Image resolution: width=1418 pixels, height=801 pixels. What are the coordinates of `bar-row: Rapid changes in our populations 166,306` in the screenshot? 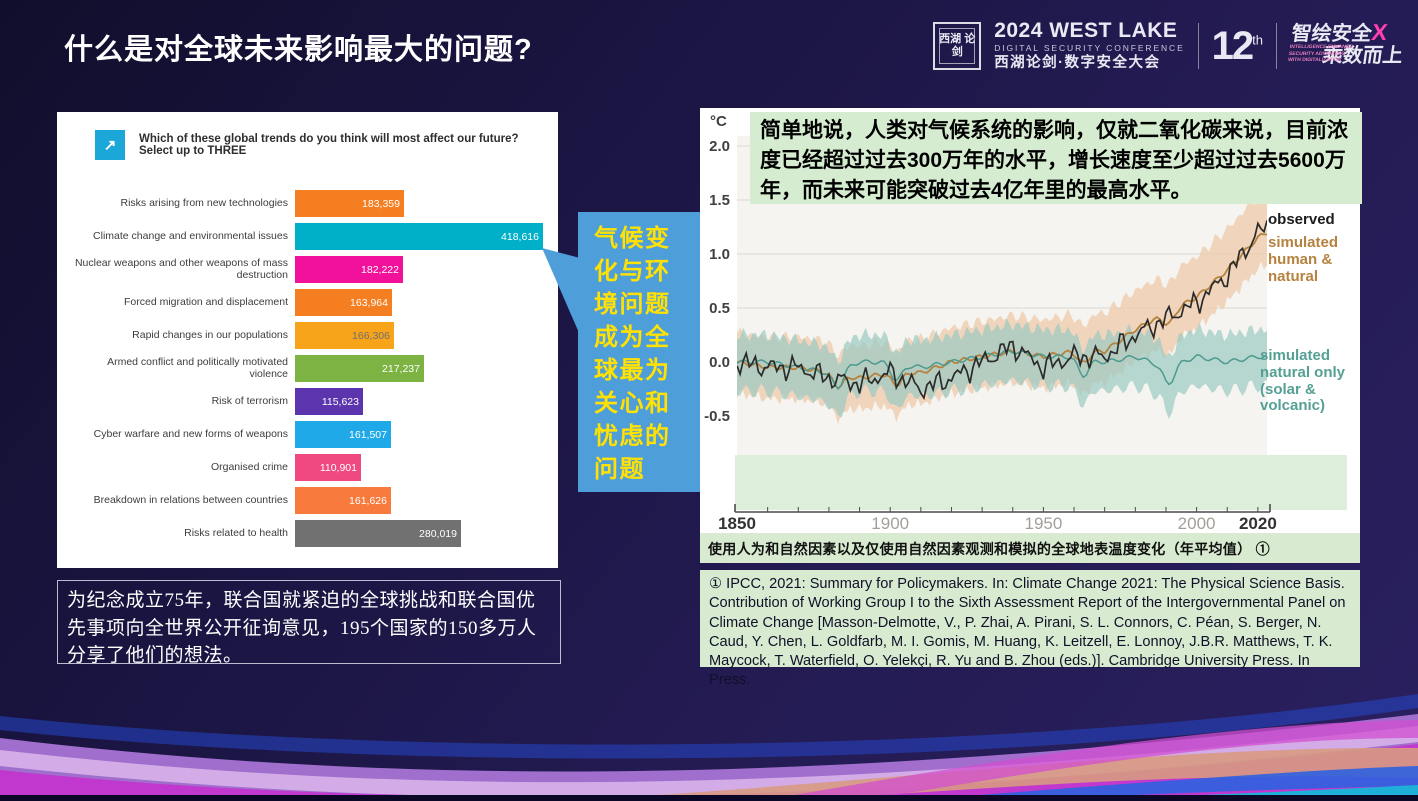 It's located at (308, 335).